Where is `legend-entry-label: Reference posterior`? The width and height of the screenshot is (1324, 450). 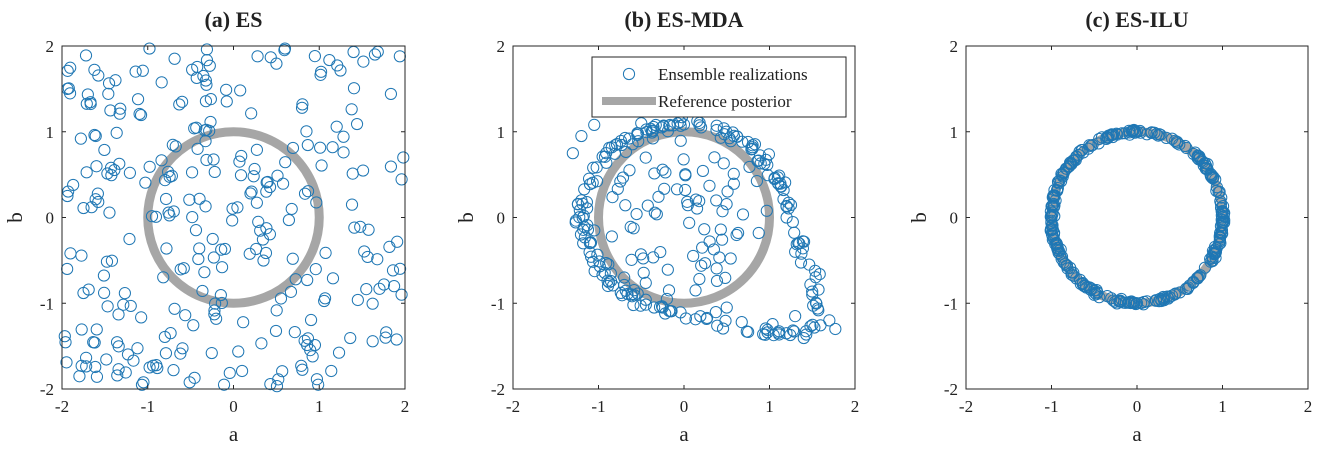 legend-entry-label: Reference posterior is located at coordinates (725, 101).